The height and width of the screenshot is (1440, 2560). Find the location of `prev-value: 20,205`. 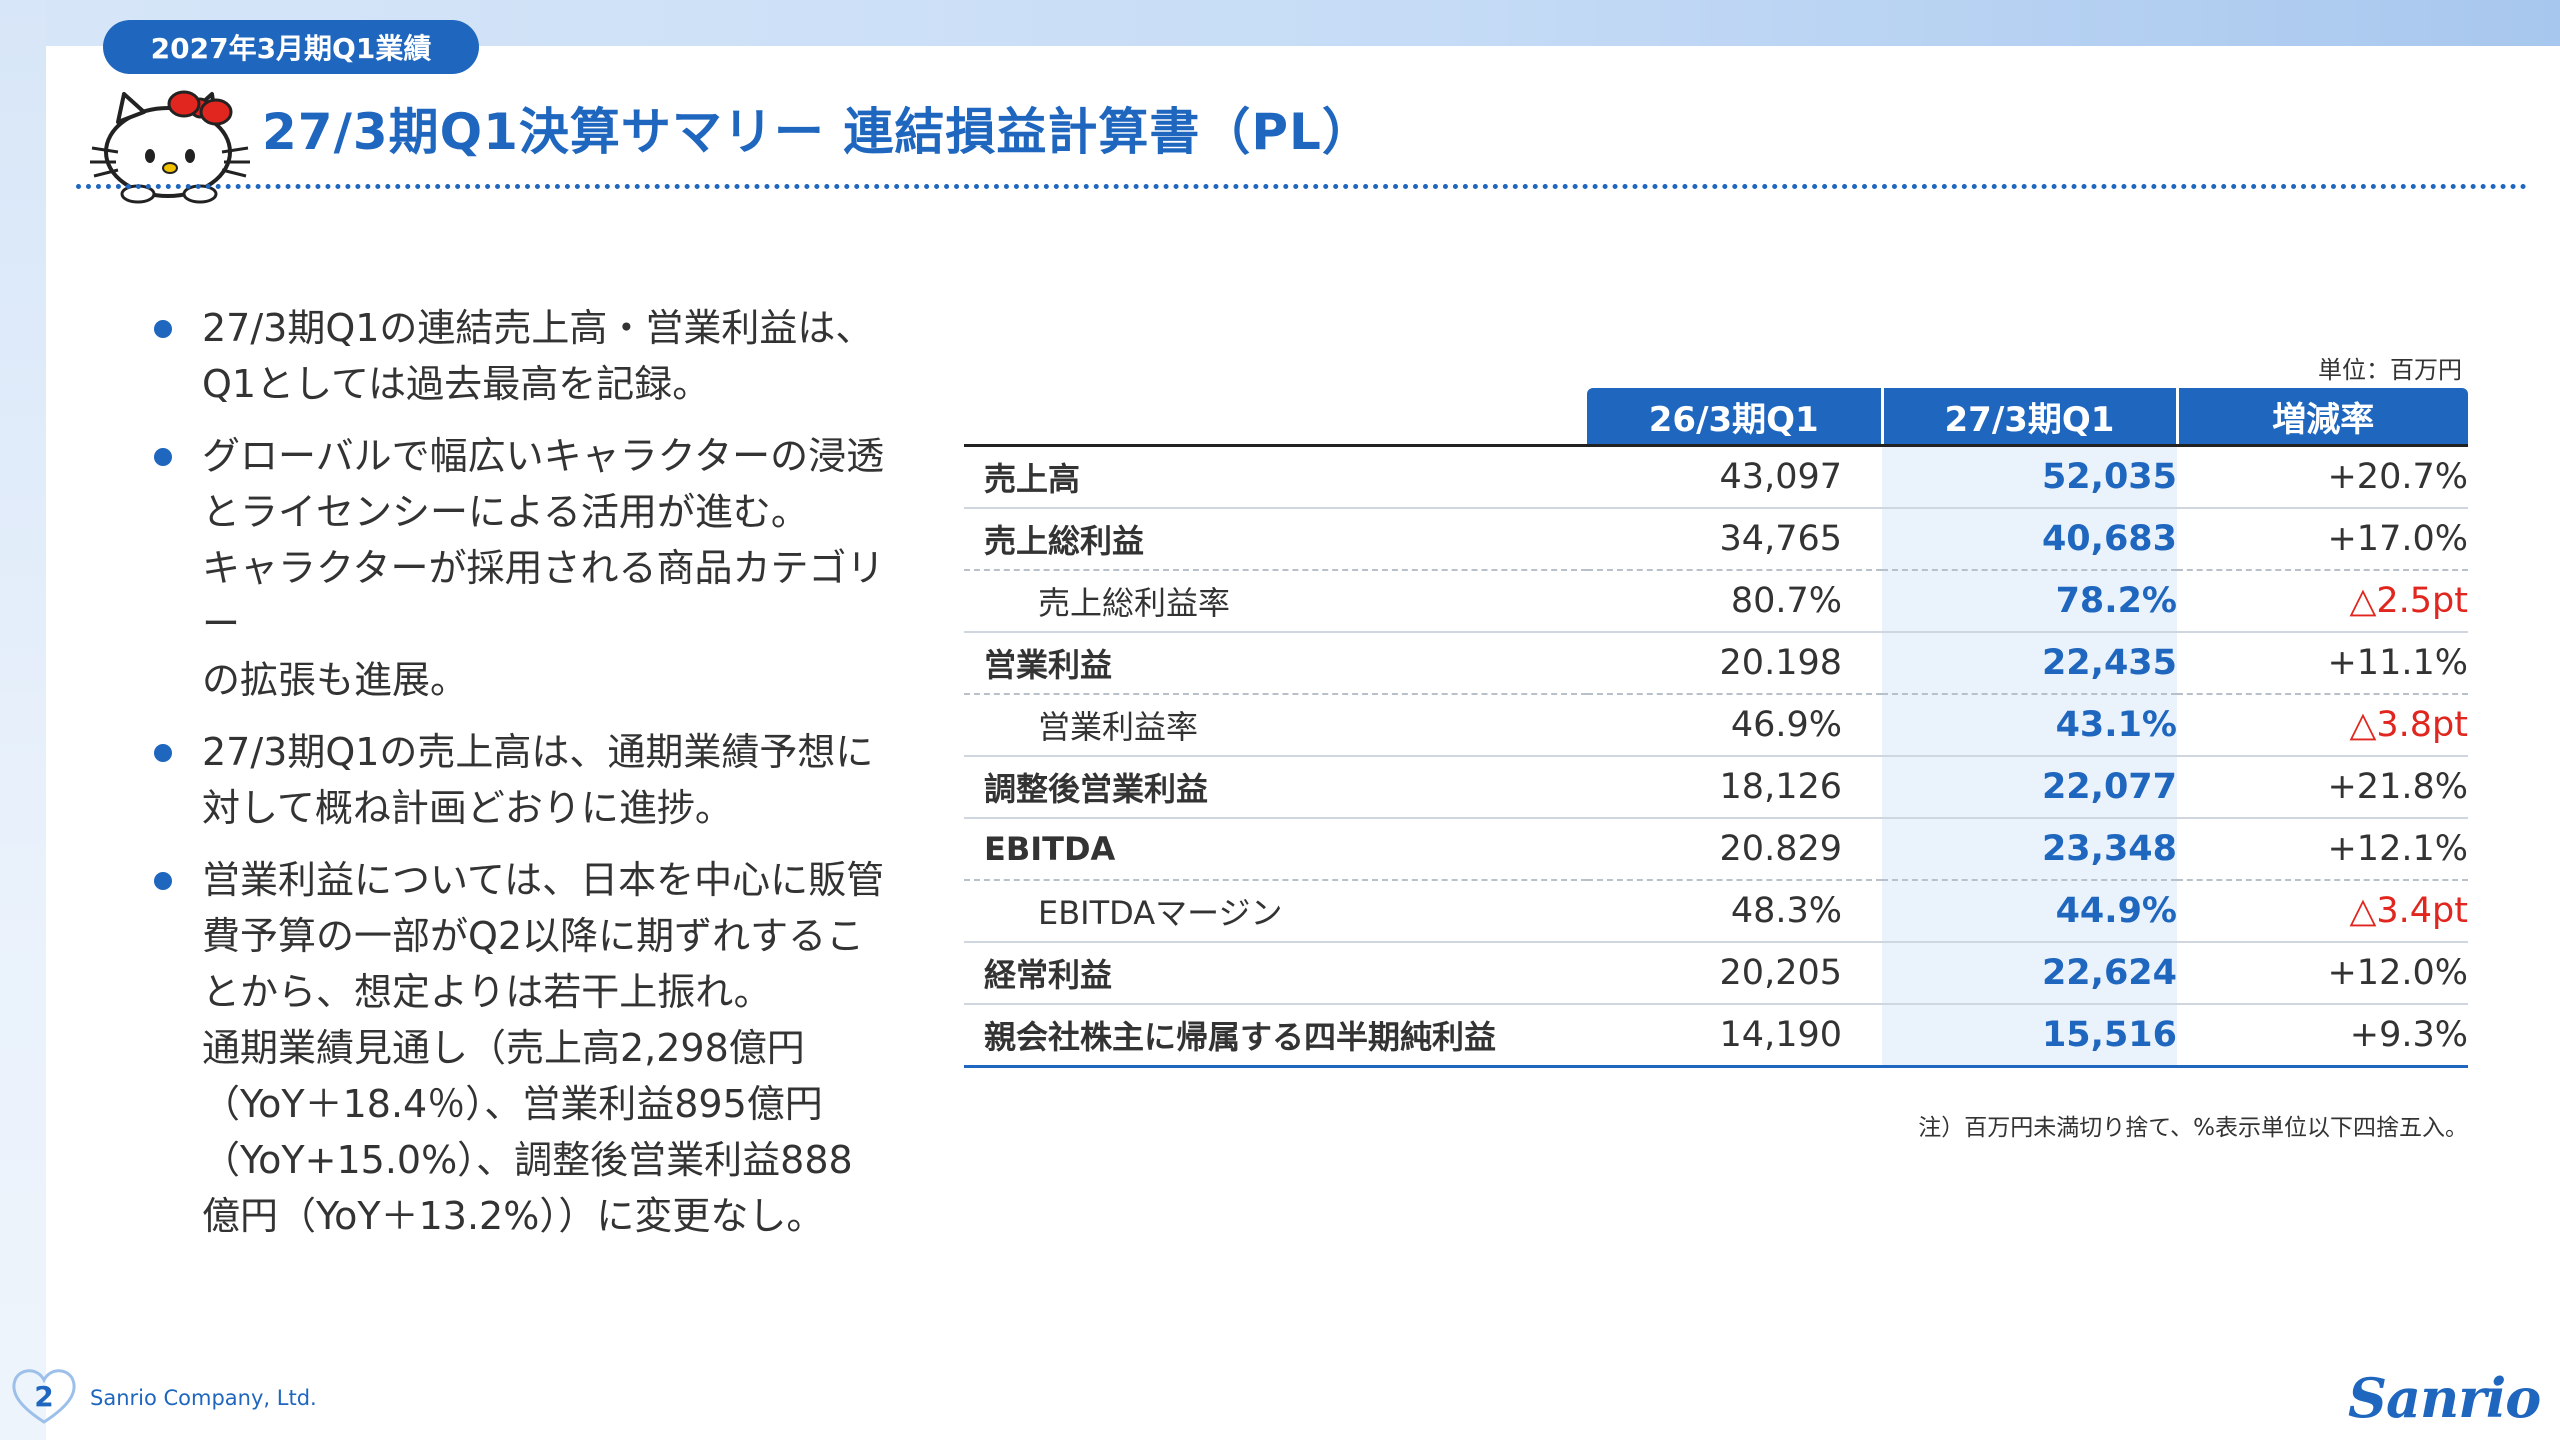

prev-value: 20,205 is located at coordinates (1734, 973).